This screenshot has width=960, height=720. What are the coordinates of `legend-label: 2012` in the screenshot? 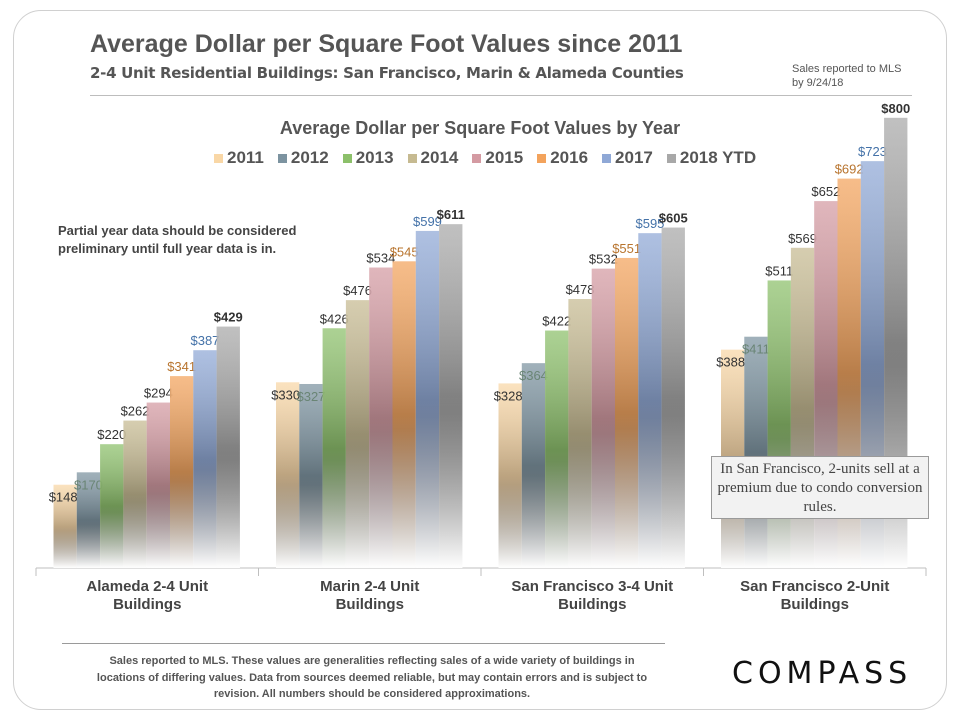 It's located at (309, 157).